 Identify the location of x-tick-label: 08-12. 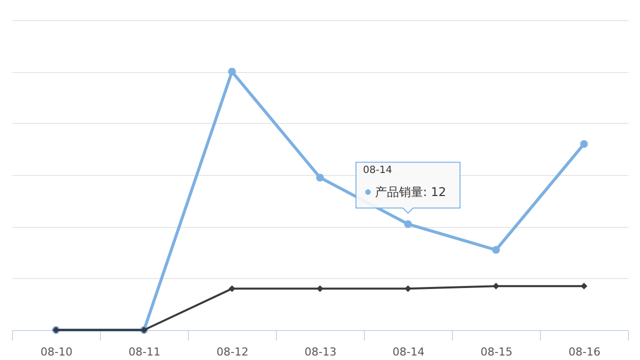
(232, 352).